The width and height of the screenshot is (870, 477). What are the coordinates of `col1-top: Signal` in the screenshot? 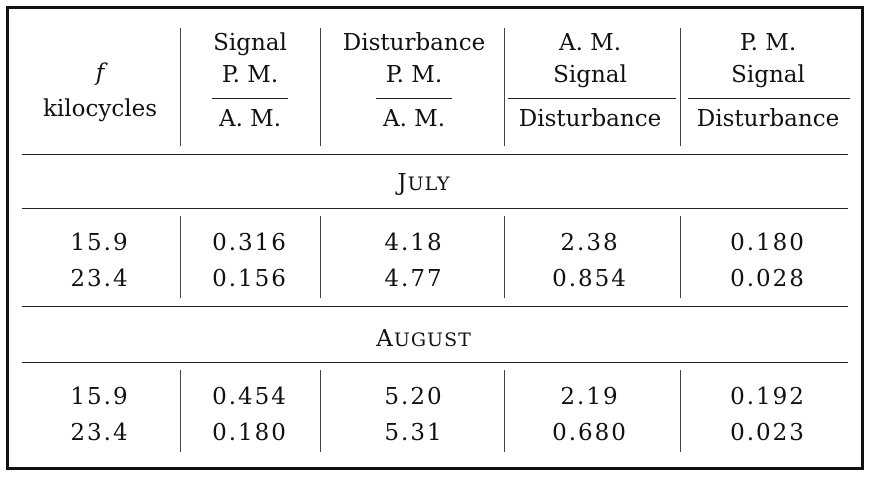 It's located at (250, 43).